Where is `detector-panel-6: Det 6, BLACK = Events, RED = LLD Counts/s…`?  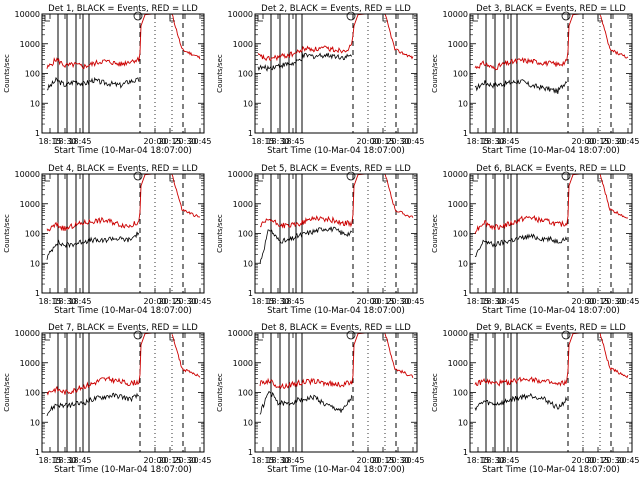
detector-panel-6: Det 6, BLACK = Events, RED = LLD Counts/s… is located at coordinates (535, 240).